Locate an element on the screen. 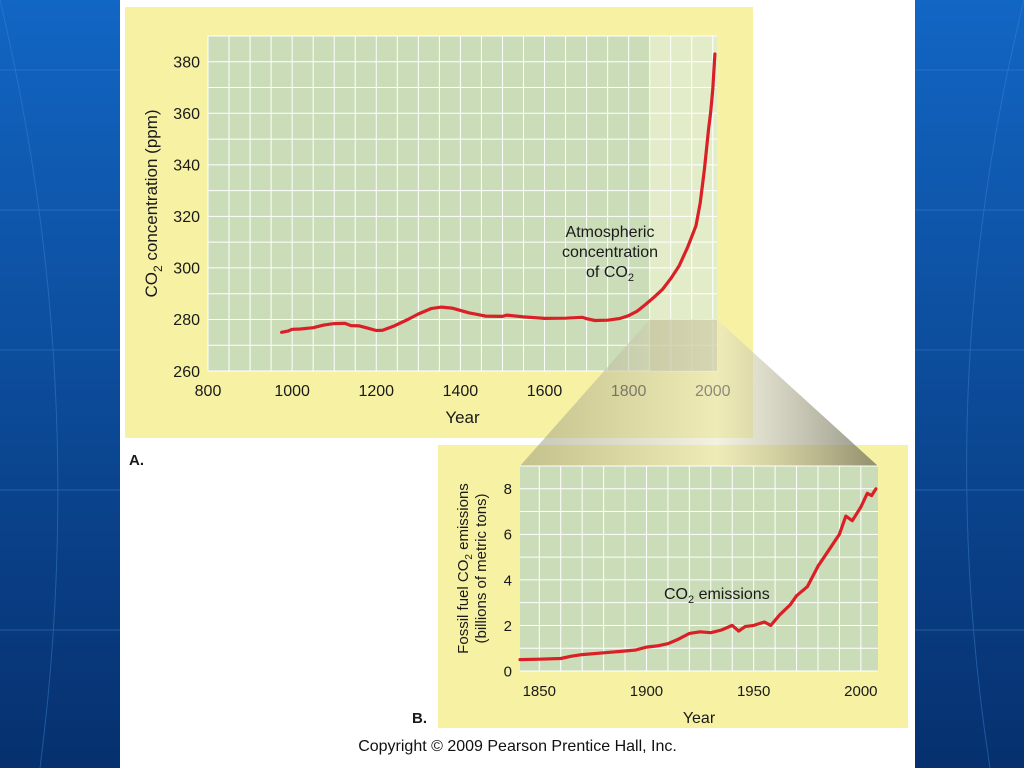 The height and width of the screenshot is (768, 1024). chart-a-y-axis-label: CO2 concentration (ppm) is located at coordinates (153, 203).